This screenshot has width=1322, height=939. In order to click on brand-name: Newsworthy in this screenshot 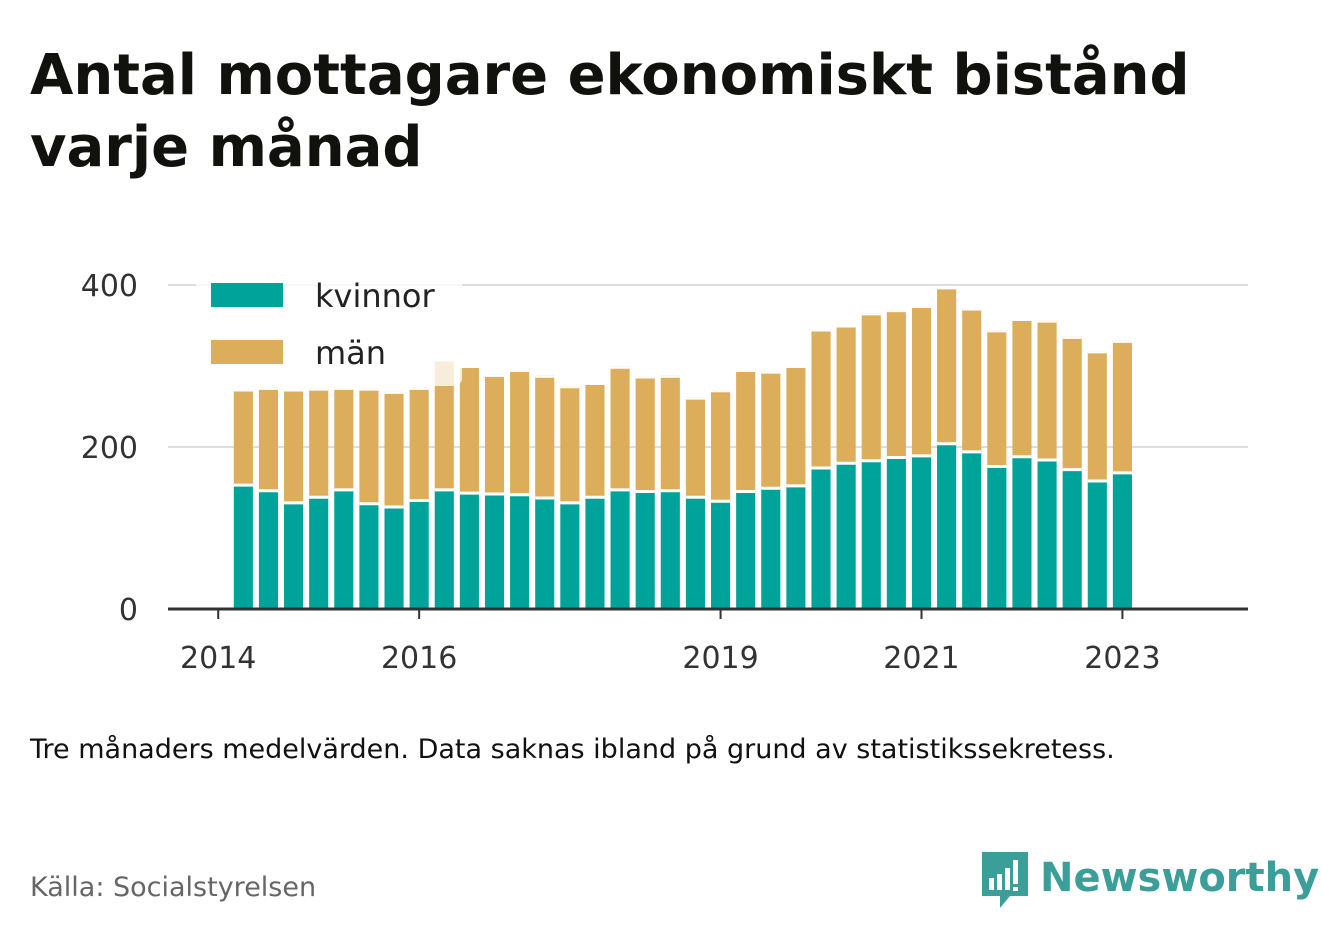, I will do `click(1180, 878)`.